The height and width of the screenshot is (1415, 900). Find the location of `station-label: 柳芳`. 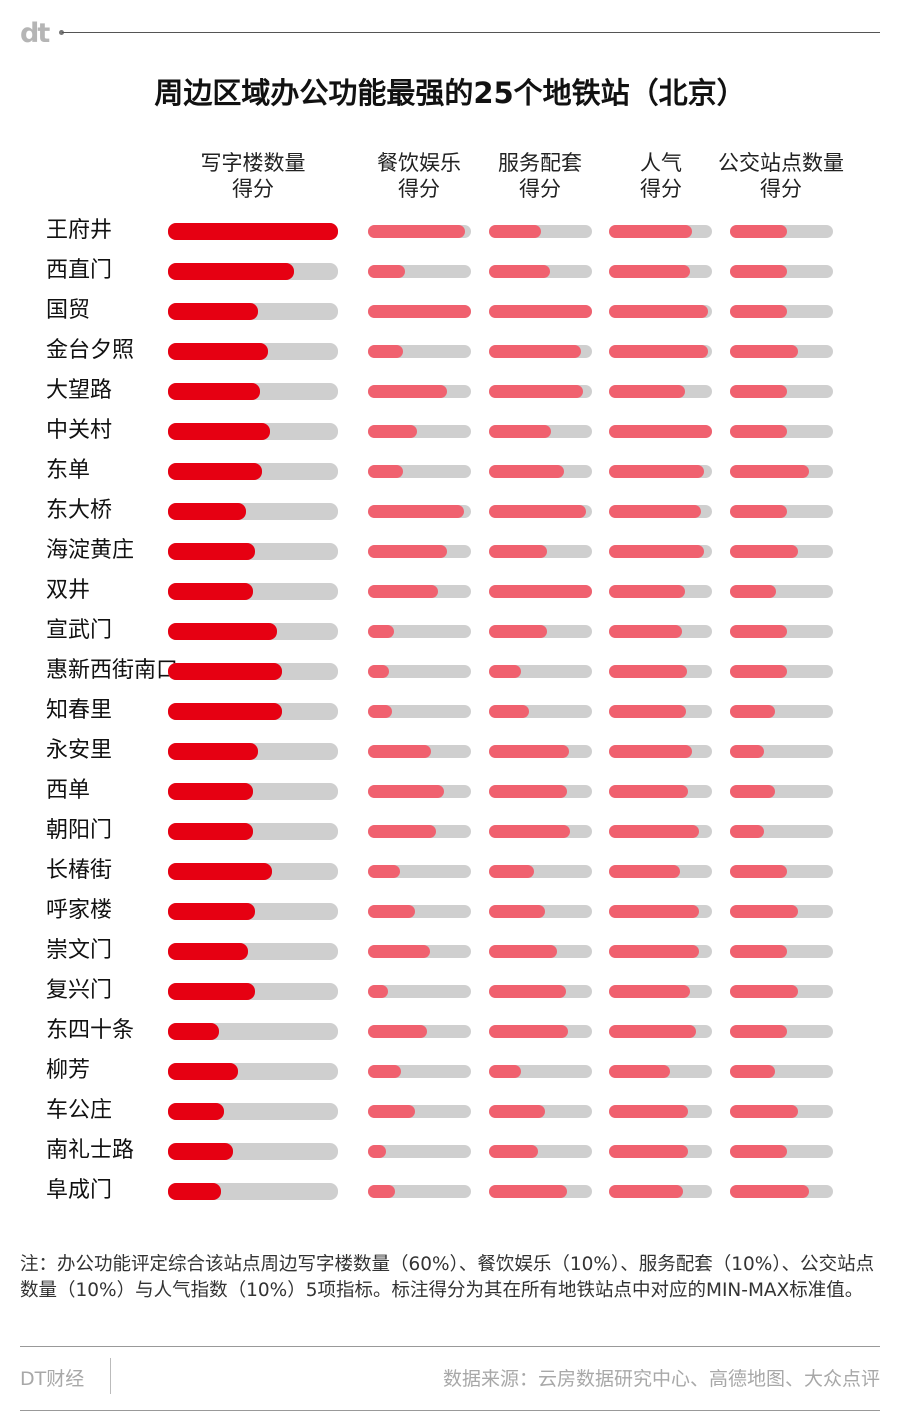

station-label: 柳芳 is located at coordinates (68, 1070).